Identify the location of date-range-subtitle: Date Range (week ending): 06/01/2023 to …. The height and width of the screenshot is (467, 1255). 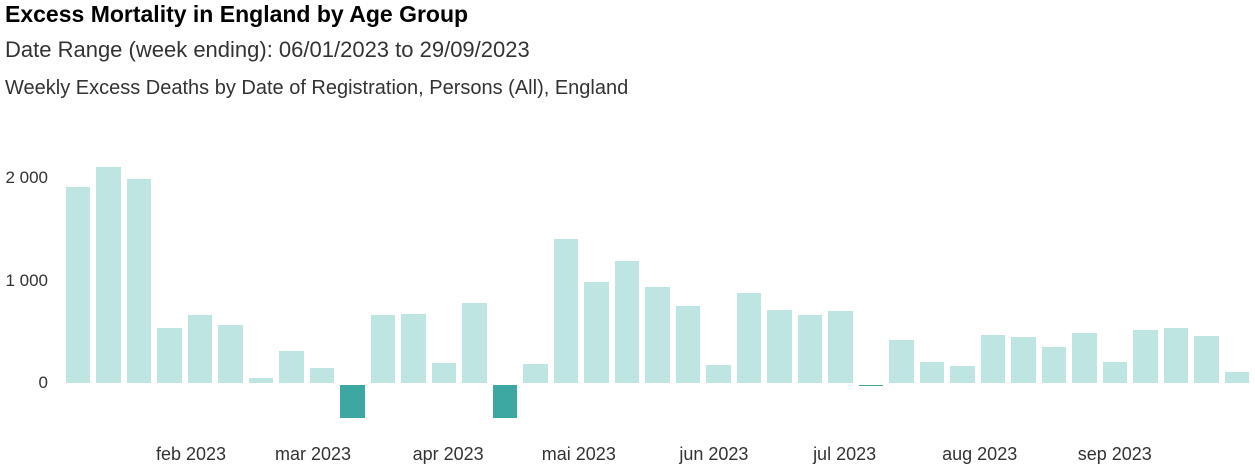
(267, 49).